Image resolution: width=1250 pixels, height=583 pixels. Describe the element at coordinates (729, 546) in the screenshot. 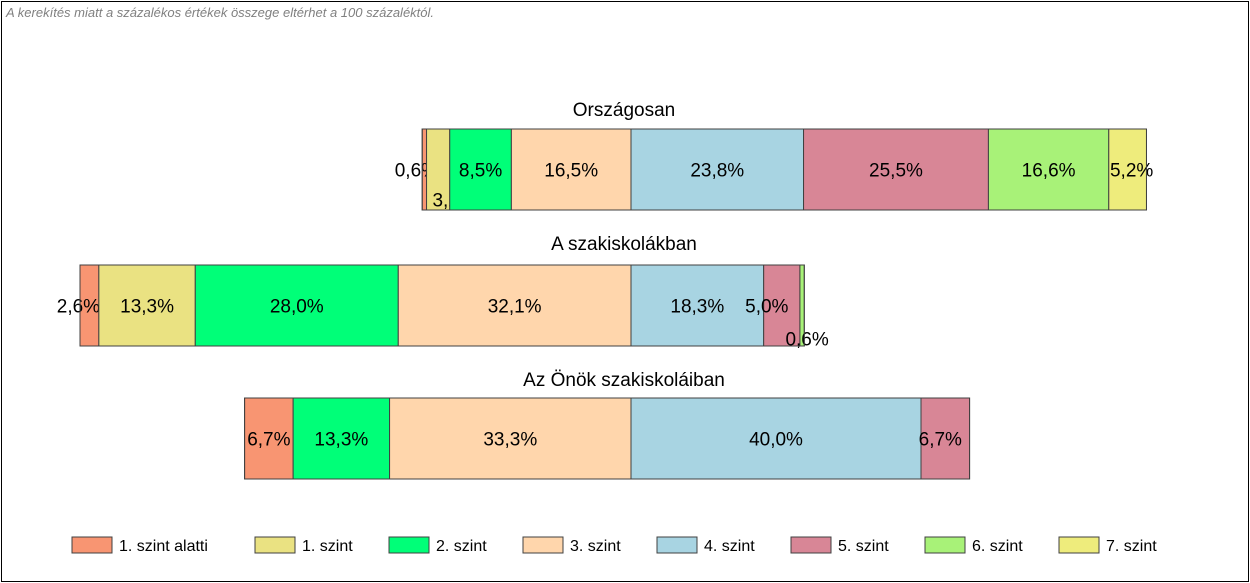

I see `legend-label: 4. szint` at that location.